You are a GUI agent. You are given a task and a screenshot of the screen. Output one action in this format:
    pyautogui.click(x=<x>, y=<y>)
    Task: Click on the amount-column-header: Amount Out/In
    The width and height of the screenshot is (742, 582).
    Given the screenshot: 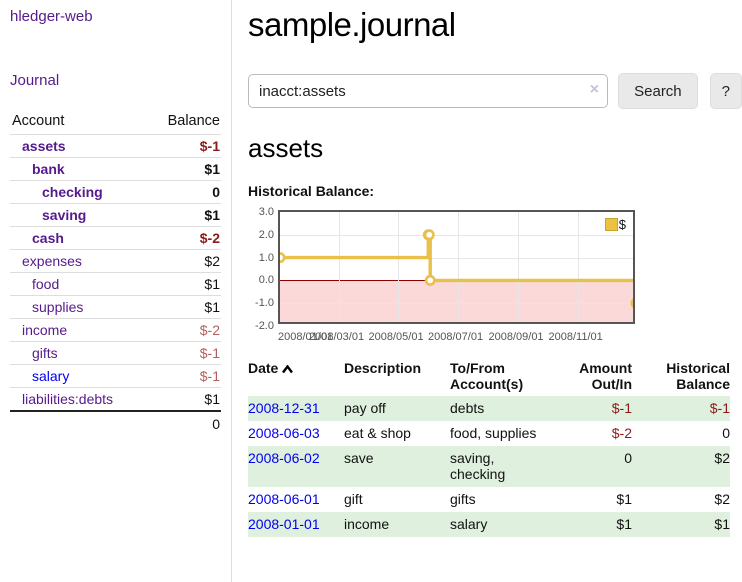 What is the action you would take?
    pyautogui.click(x=605, y=376)
    